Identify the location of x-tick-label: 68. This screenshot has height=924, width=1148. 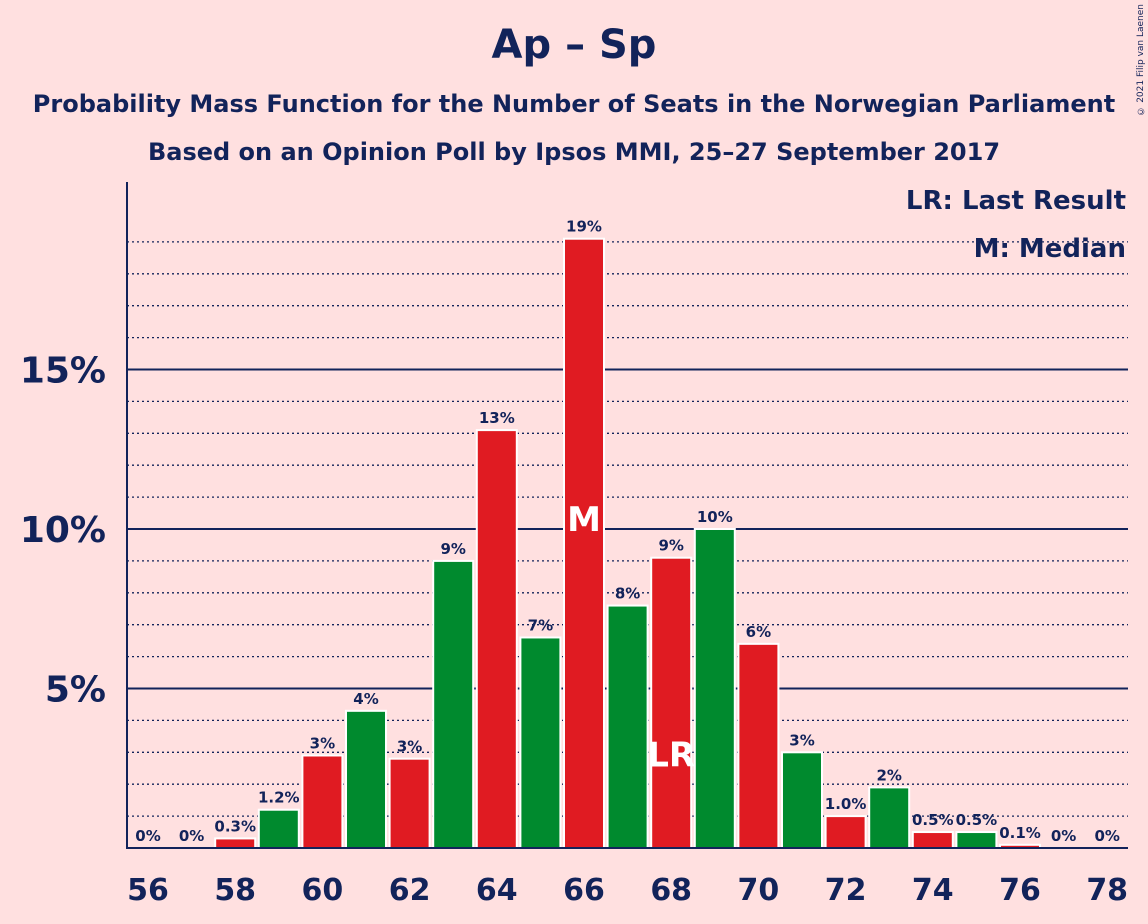
(671, 890).